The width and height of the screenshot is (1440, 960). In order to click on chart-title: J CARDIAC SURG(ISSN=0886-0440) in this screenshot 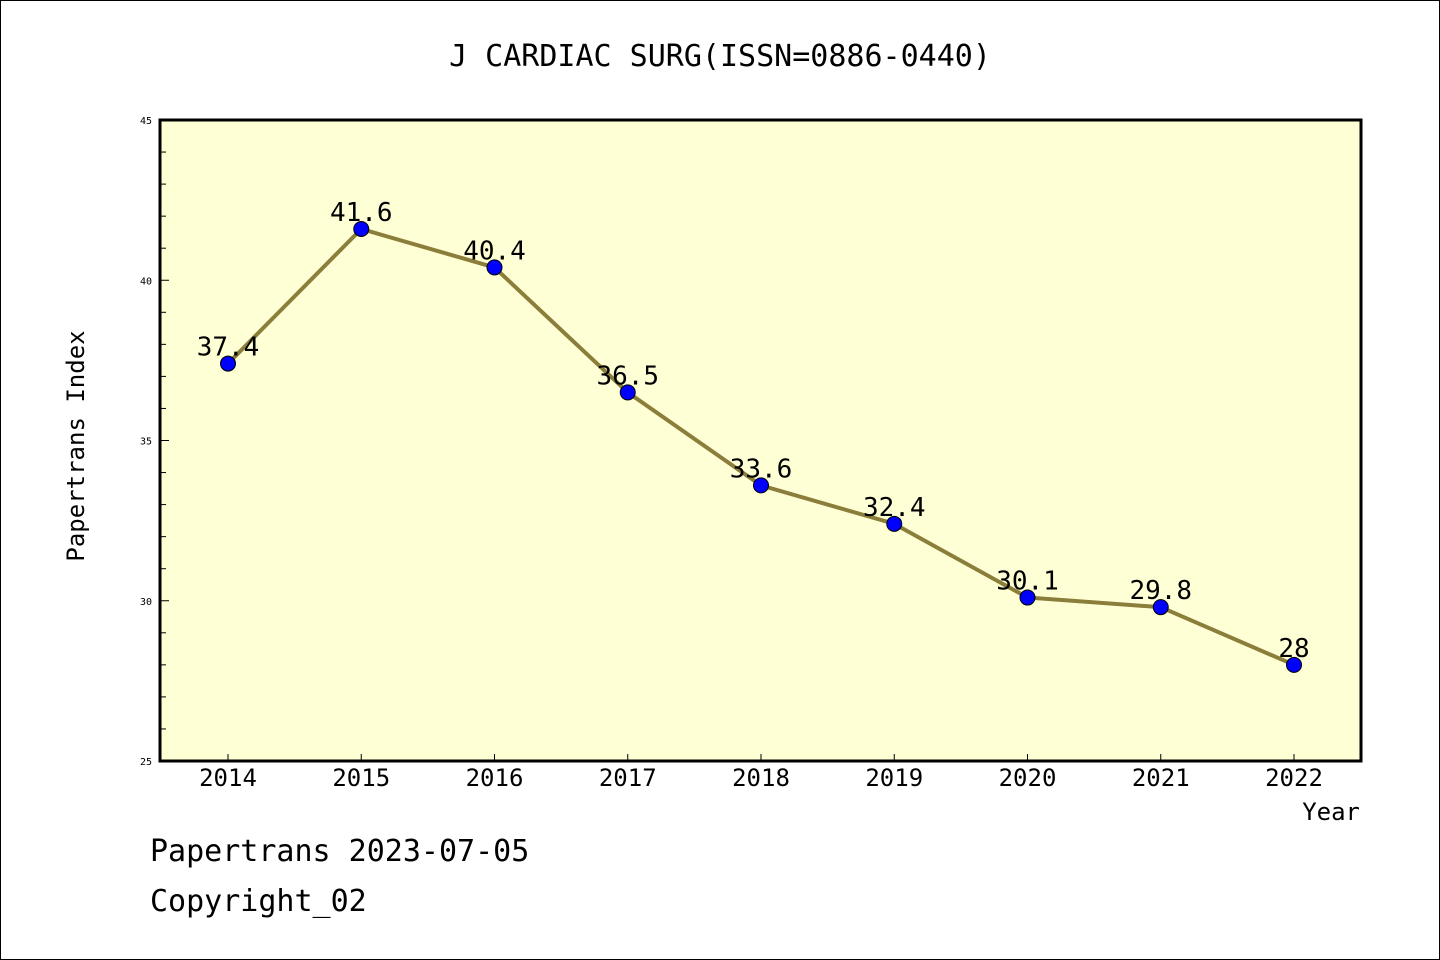, I will do `click(720, 56)`.